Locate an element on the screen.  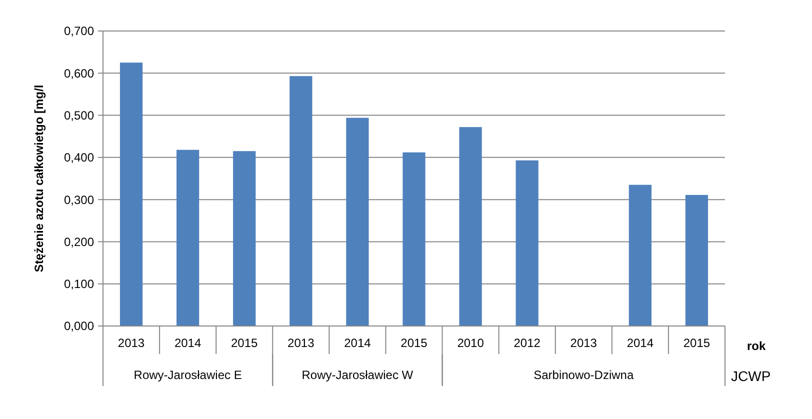
y-tick-label: 0,500 is located at coordinates (79, 115).